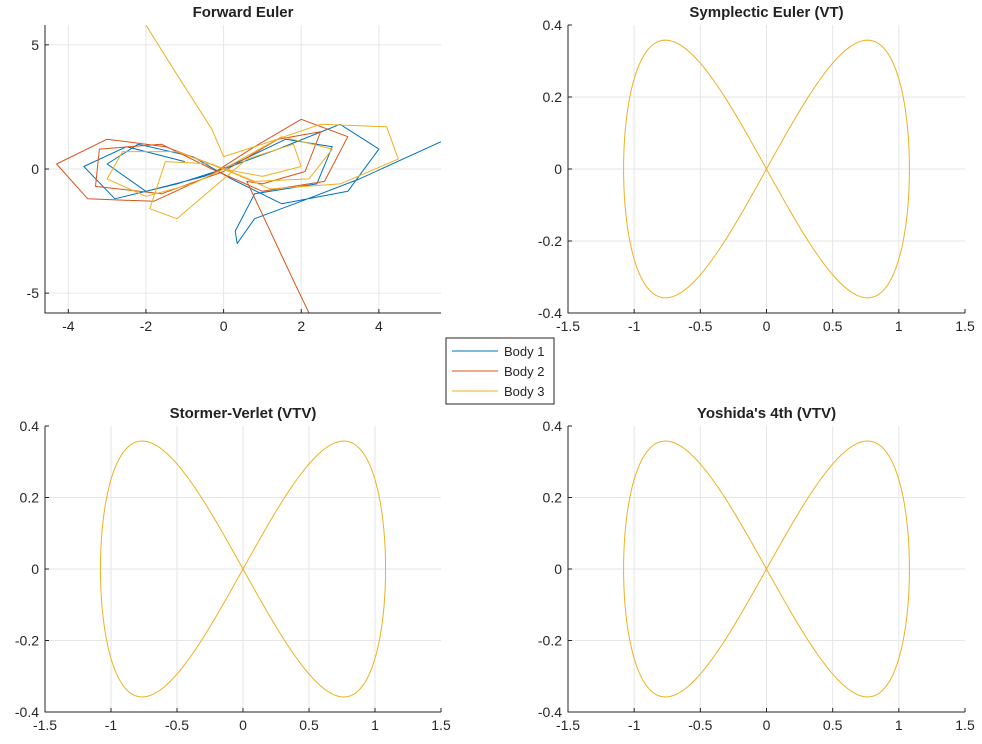 The image size is (982, 744). Describe the element at coordinates (498, 351) in the screenshot. I see `legend-entry-body-1: Body 1` at that location.